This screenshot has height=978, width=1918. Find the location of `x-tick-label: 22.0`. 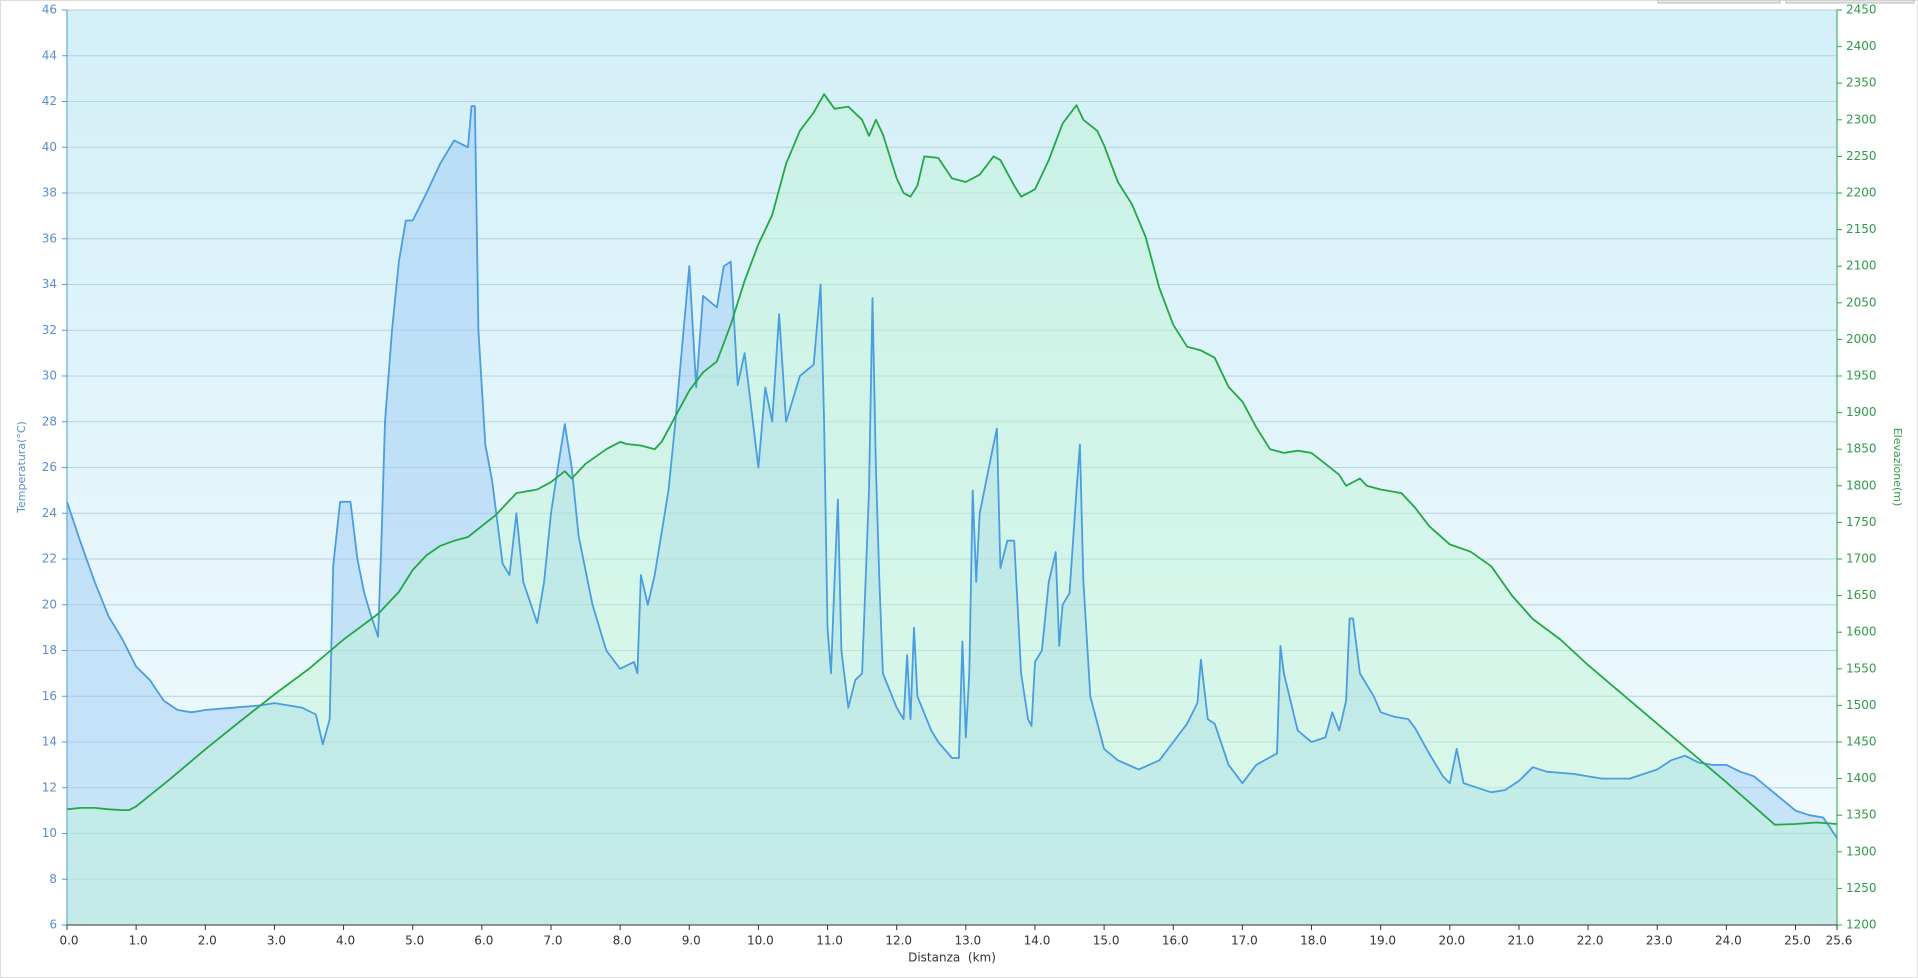

x-tick-label: 22.0 is located at coordinates (1590, 941).